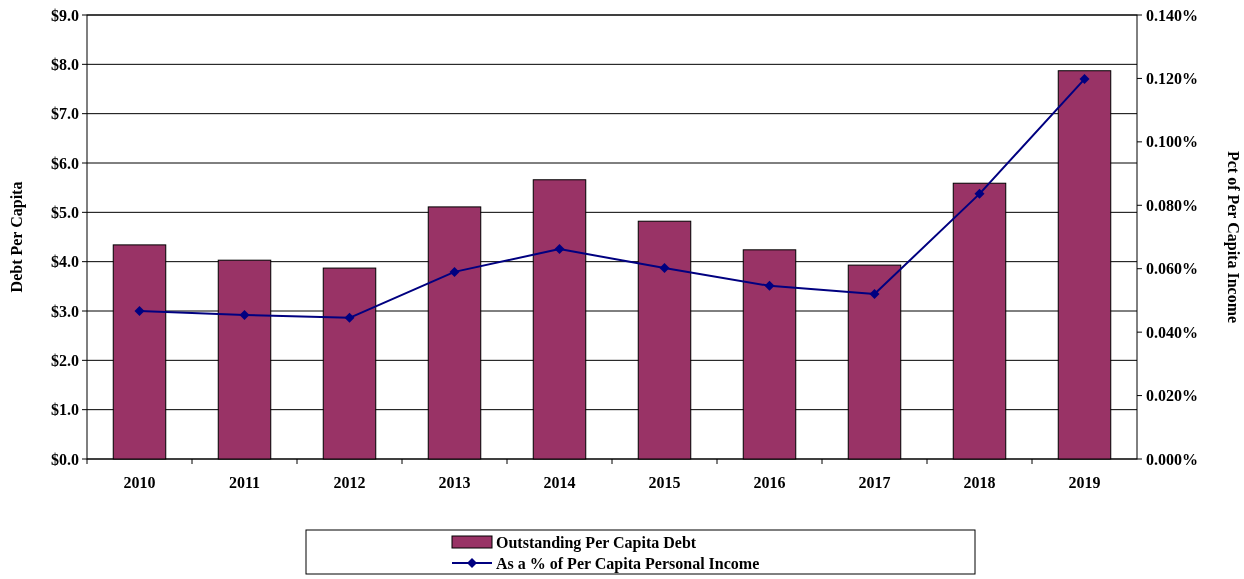 The image size is (1244, 579). I want to click on y2-axis-title: Pct of Per Capita Income, so click(1233, 237).